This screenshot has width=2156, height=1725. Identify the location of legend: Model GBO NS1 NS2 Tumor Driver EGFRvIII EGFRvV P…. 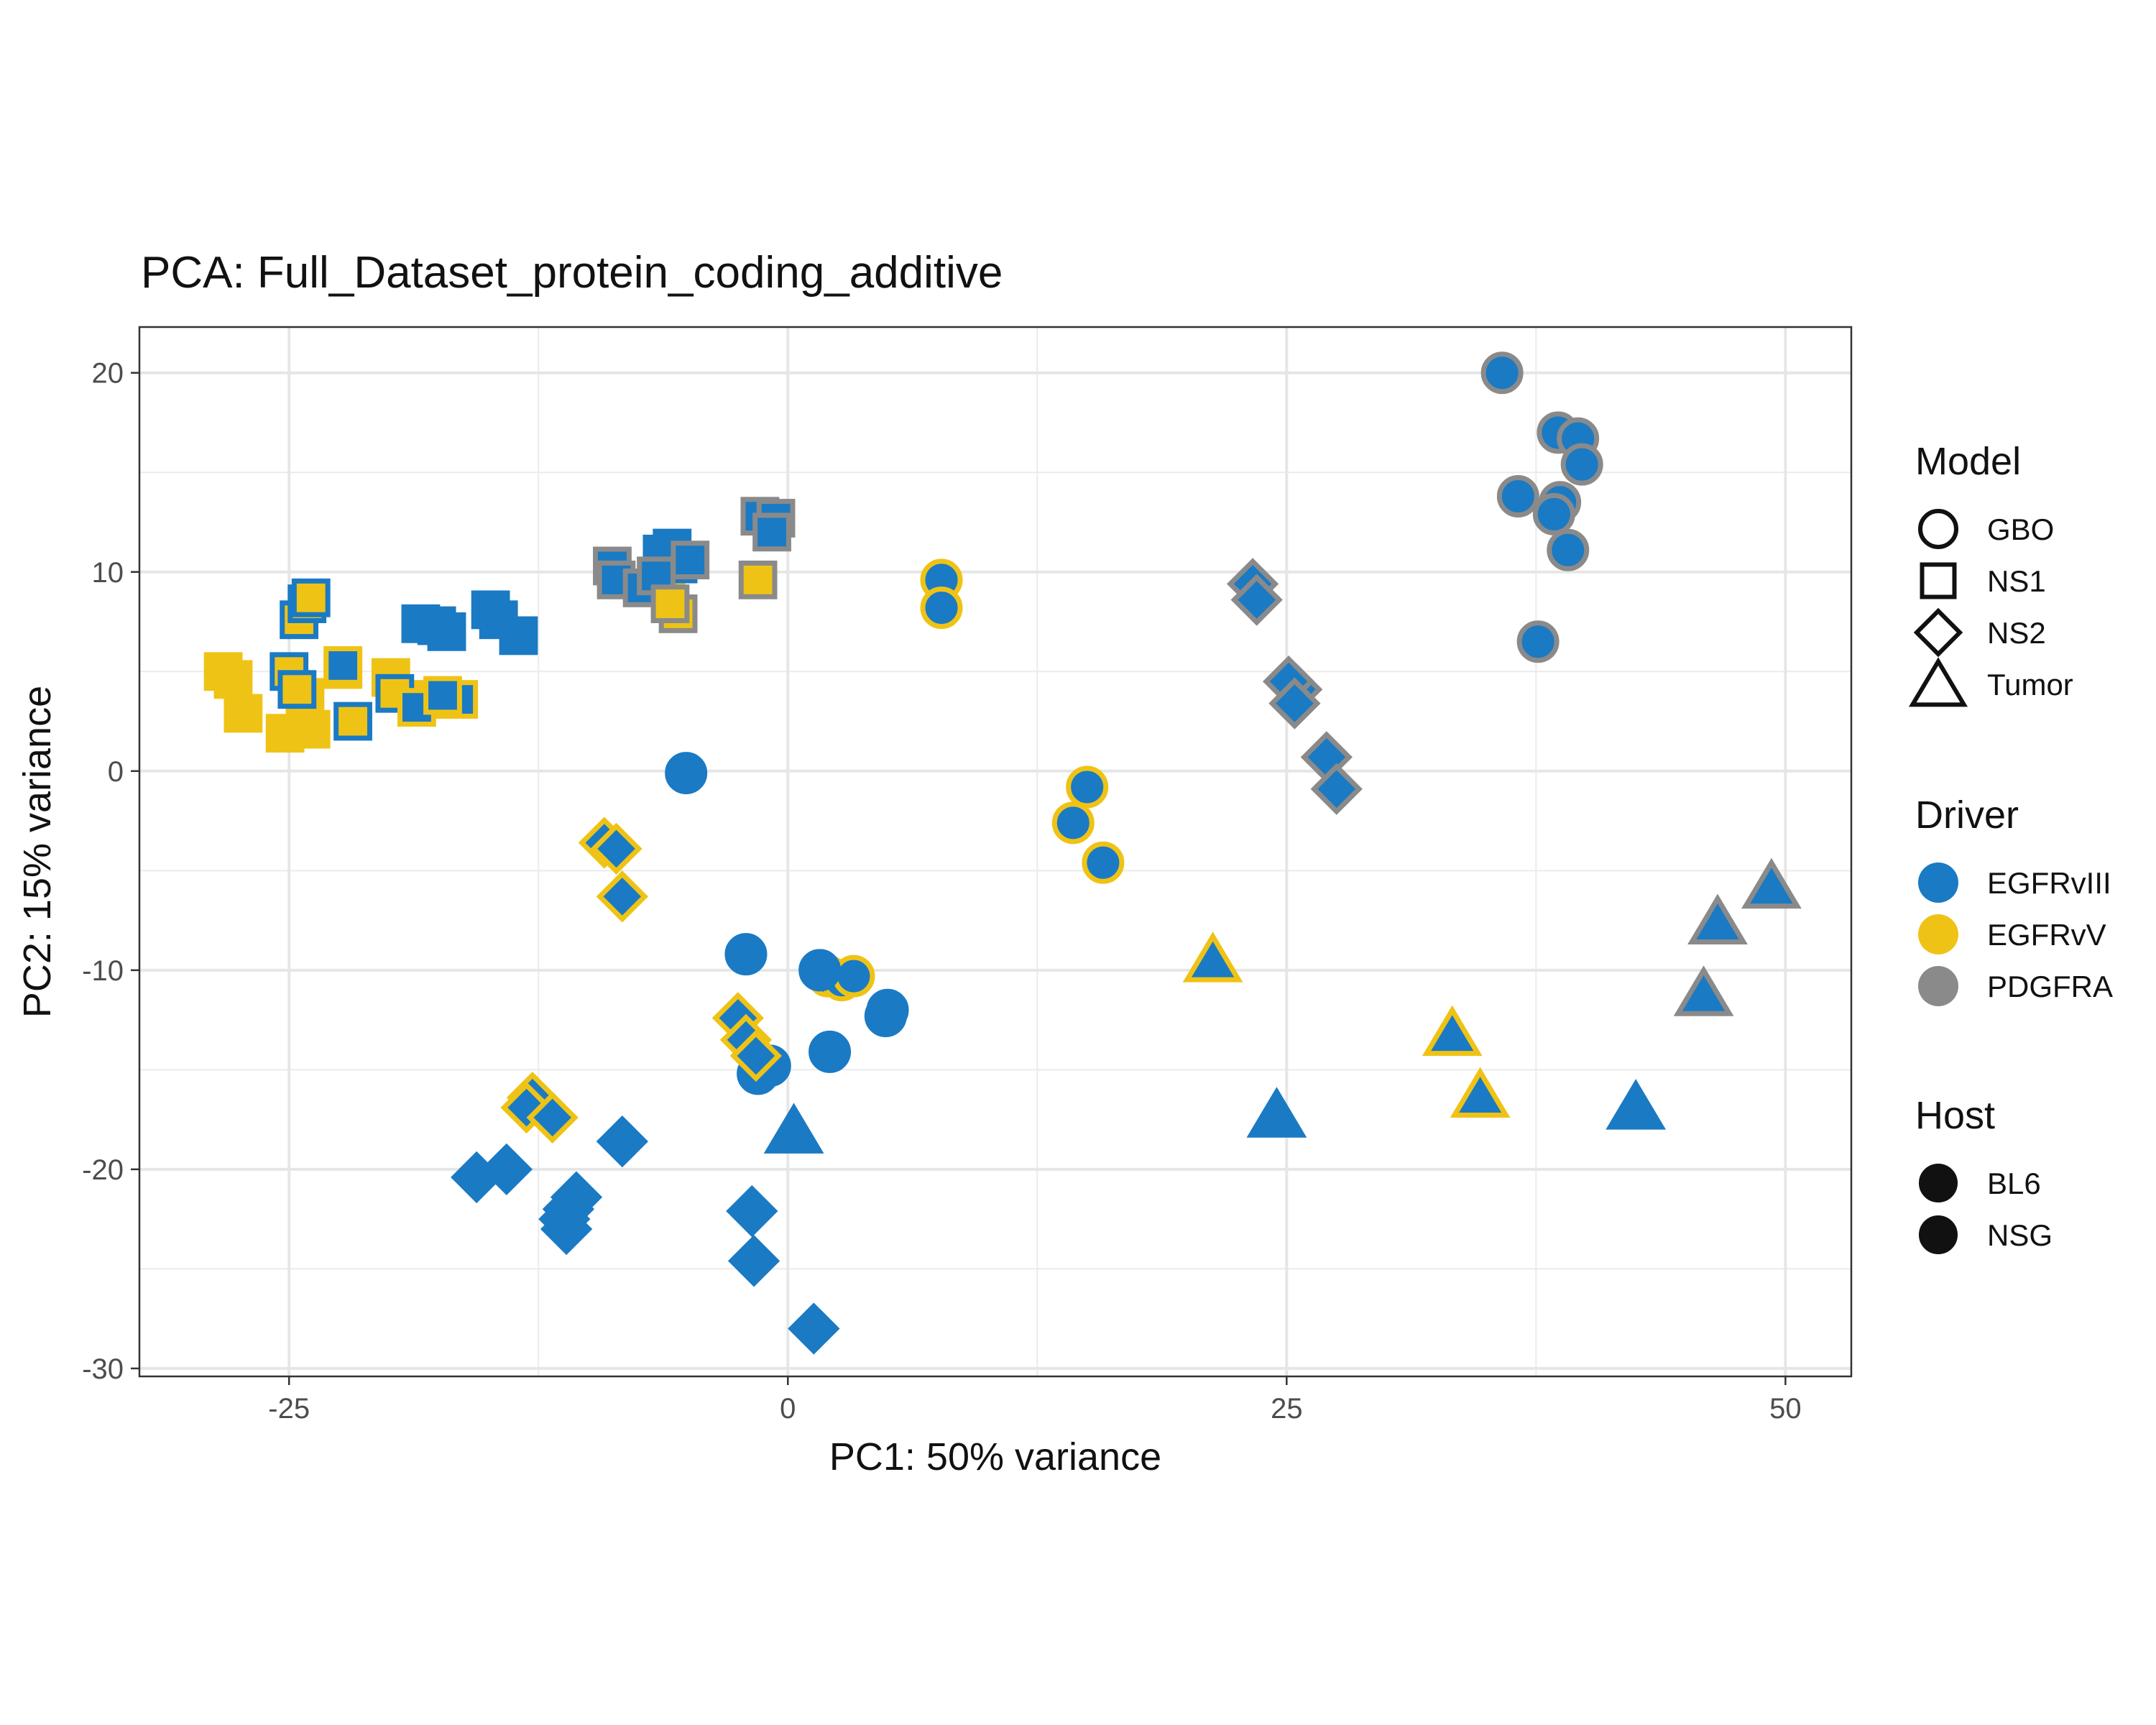
(2011, 847).